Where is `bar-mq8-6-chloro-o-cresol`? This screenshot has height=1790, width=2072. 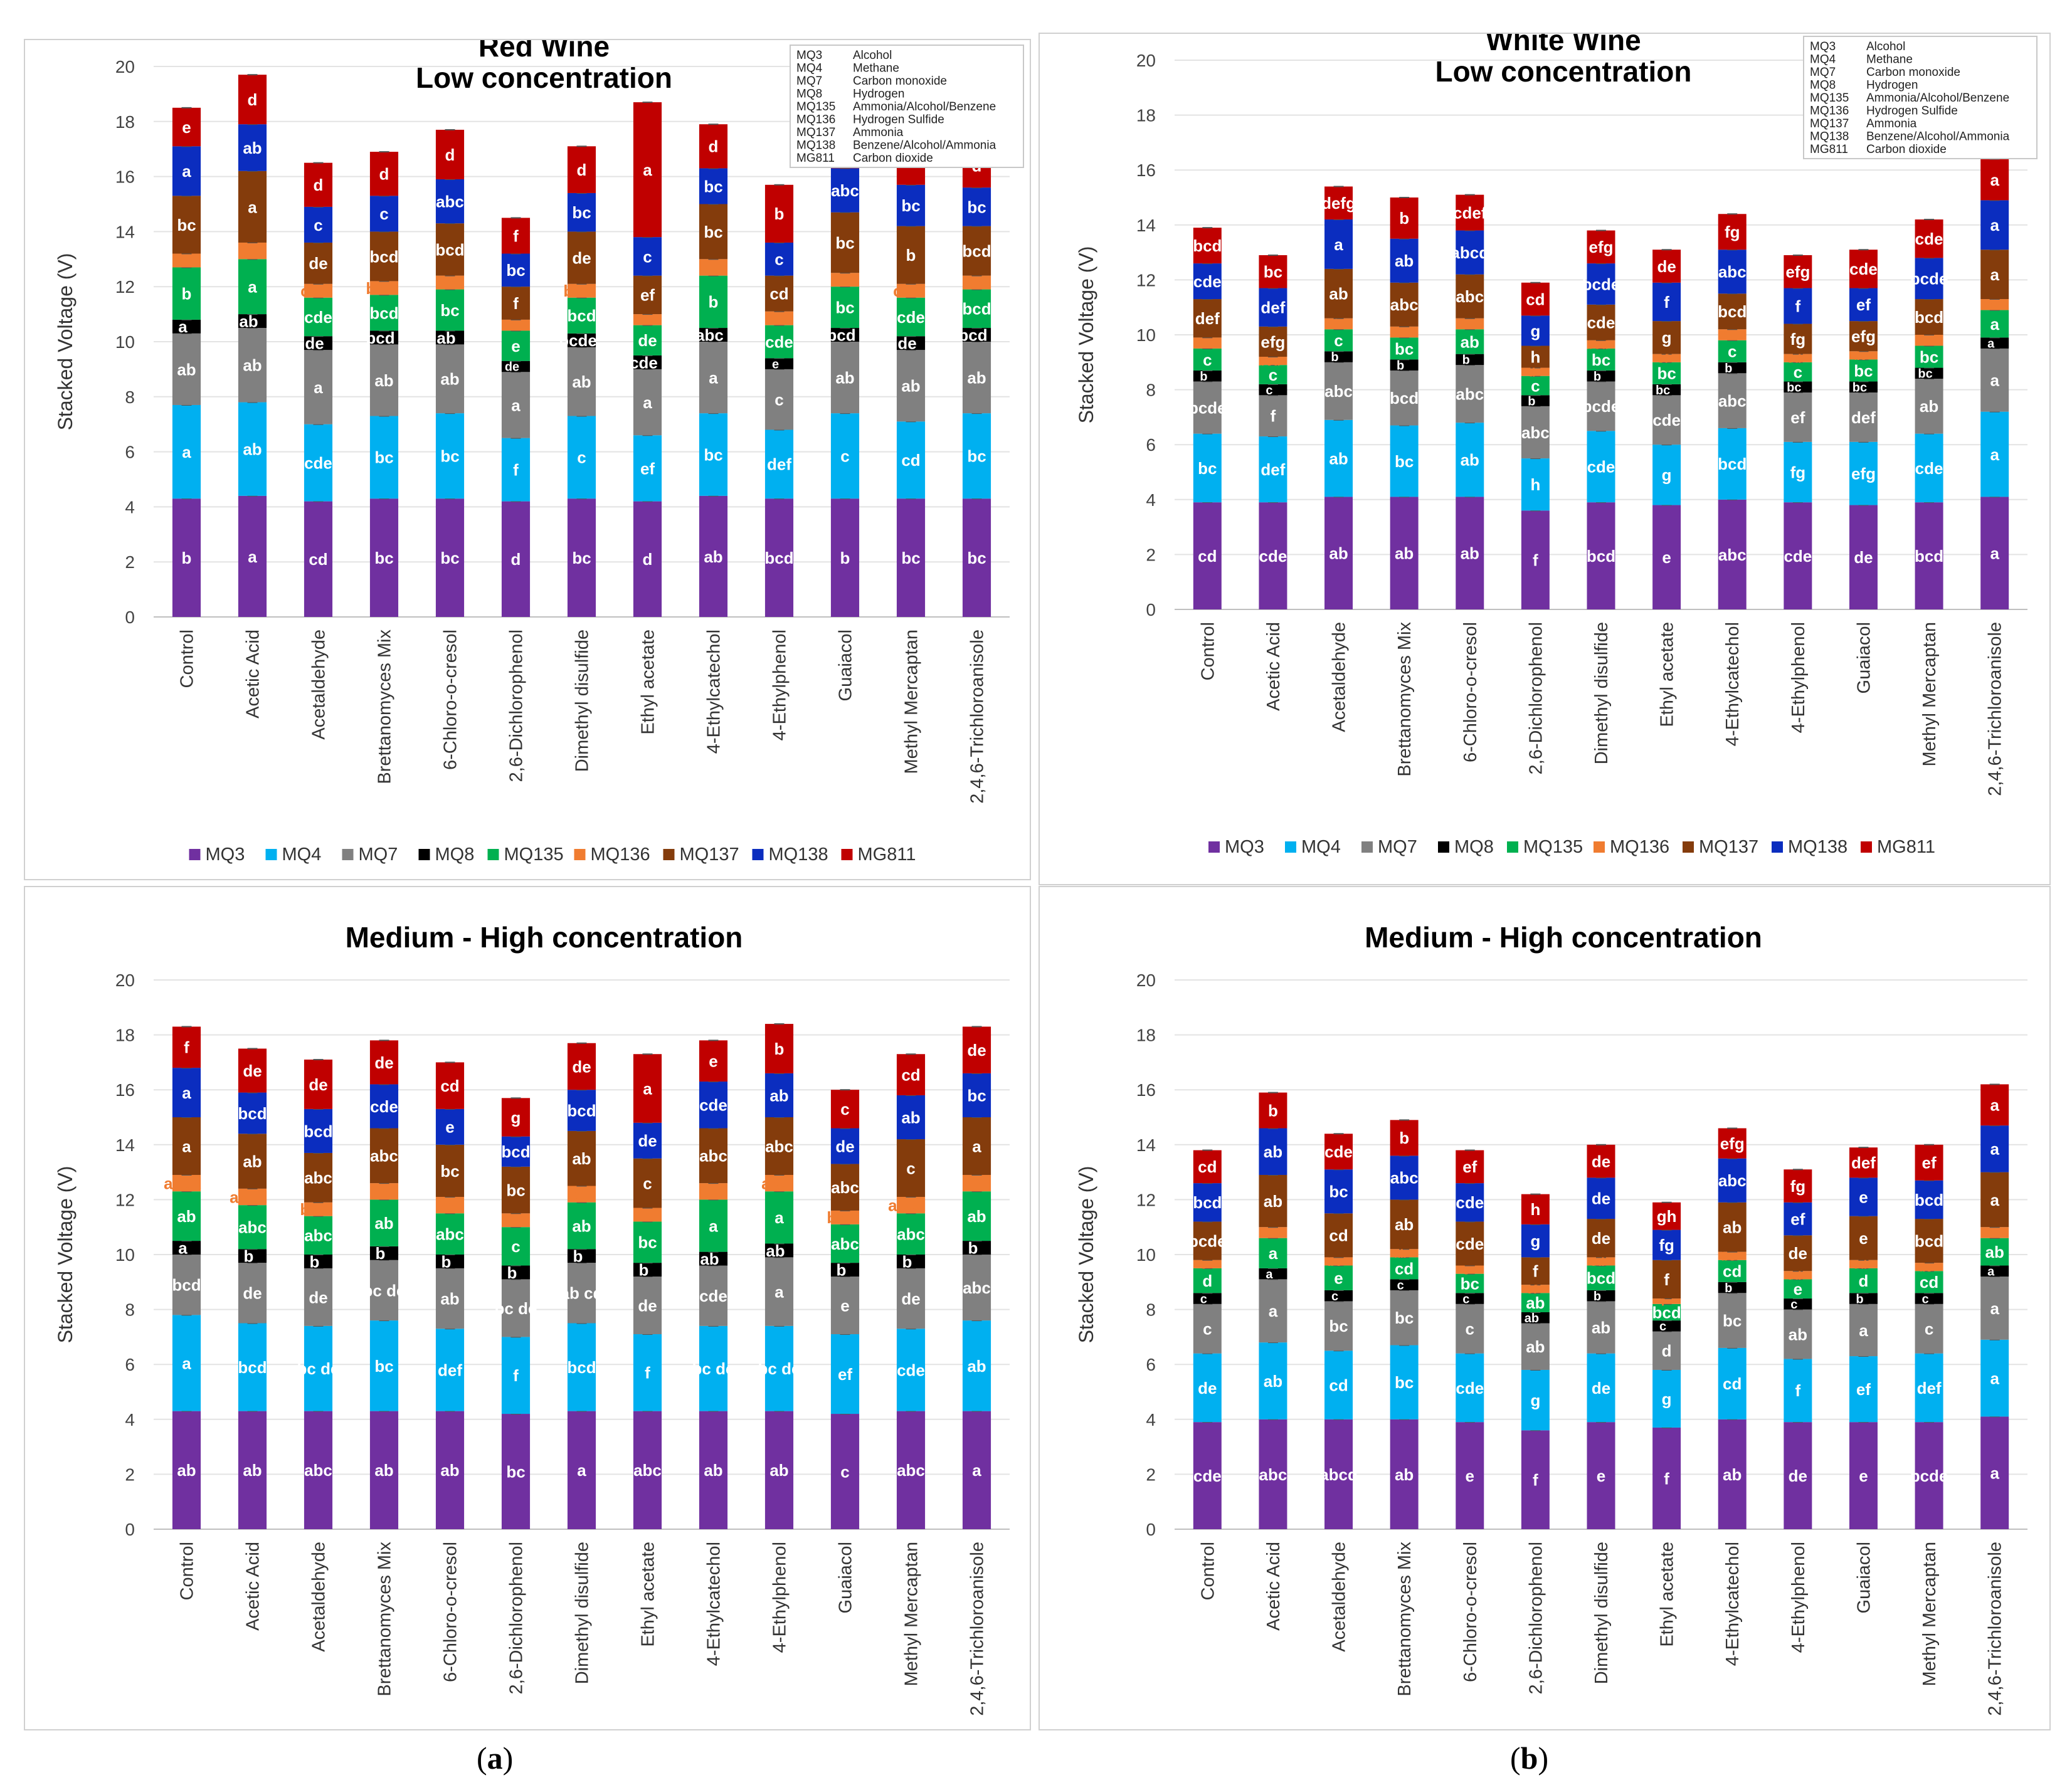 bar-mq8-6-chloro-o-cresol is located at coordinates (1470, 1298).